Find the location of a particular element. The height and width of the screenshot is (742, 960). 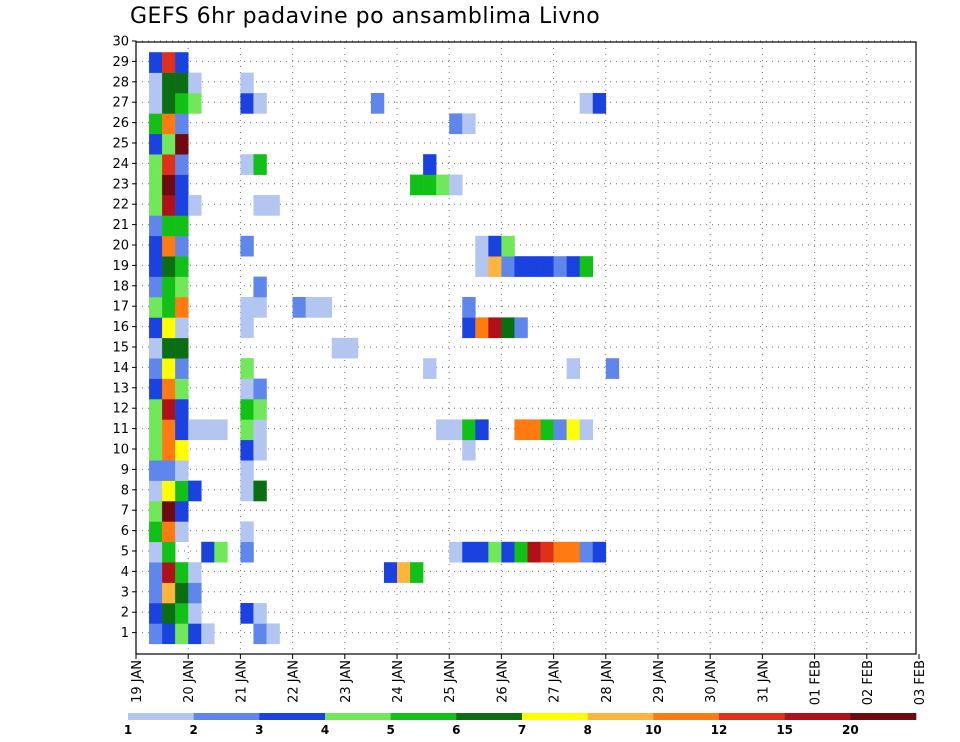

x-tick-label: 20 JAN is located at coordinates (189, 681).